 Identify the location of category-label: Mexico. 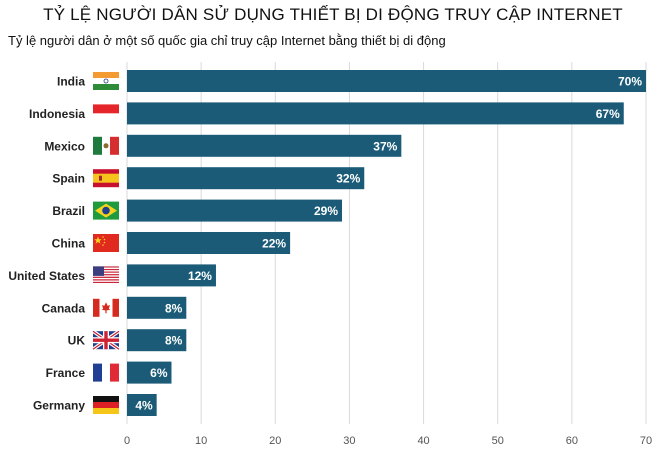
(64, 146).